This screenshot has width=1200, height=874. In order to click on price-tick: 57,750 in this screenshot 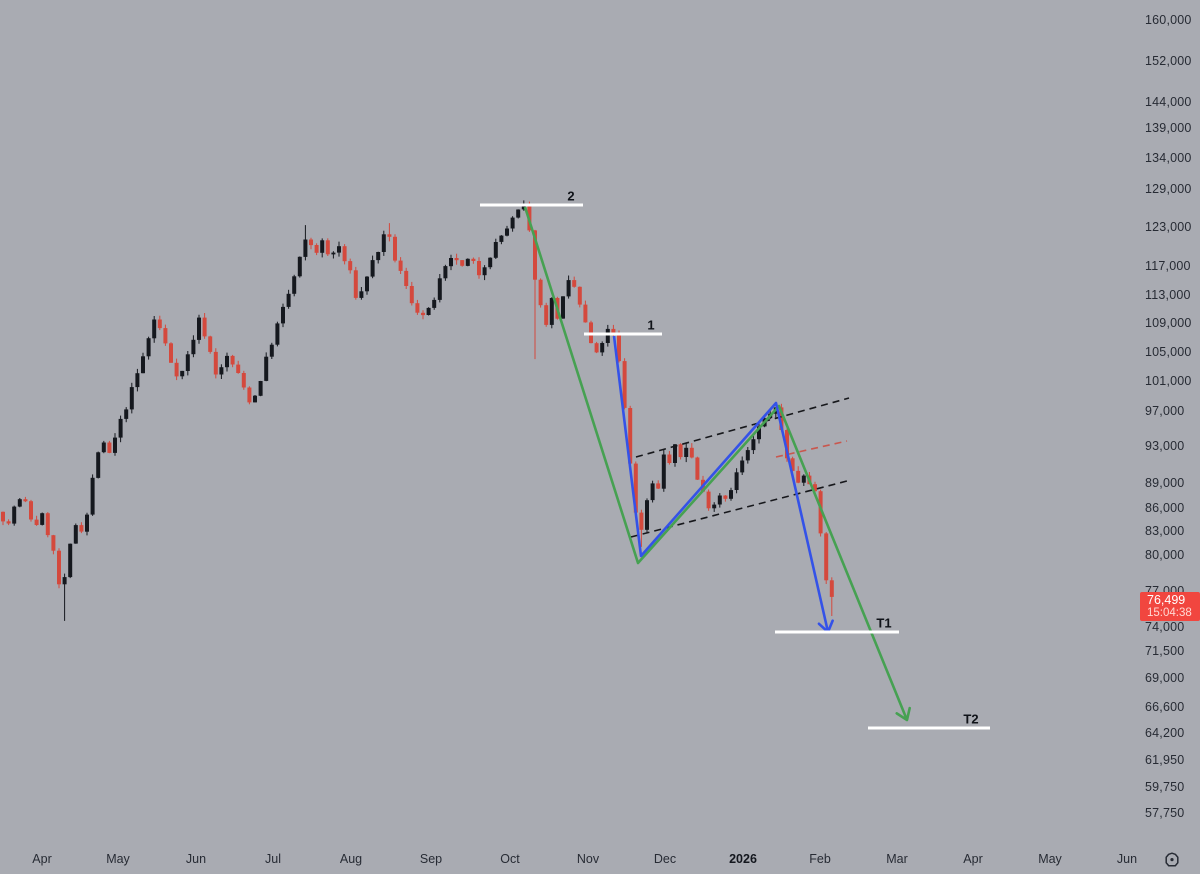, I will do `click(1165, 813)`.